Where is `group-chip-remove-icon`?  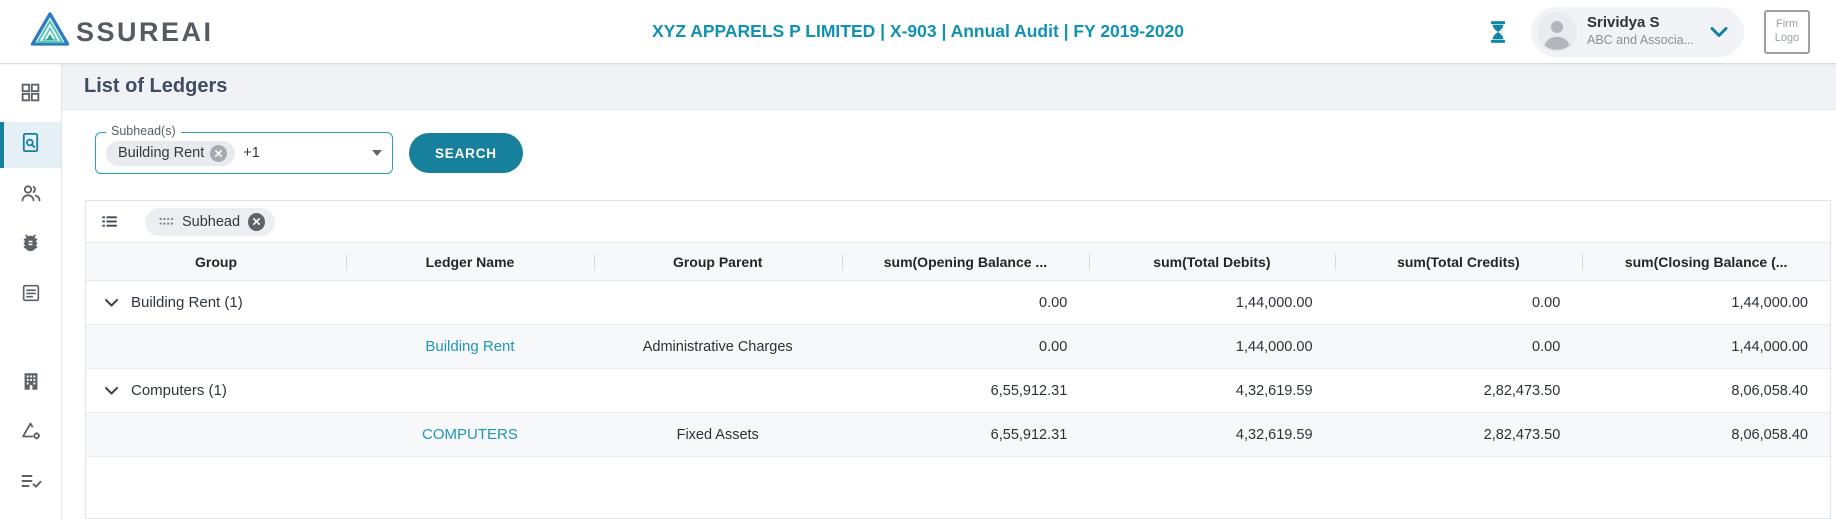
group-chip-remove-icon is located at coordinates (257, 221).